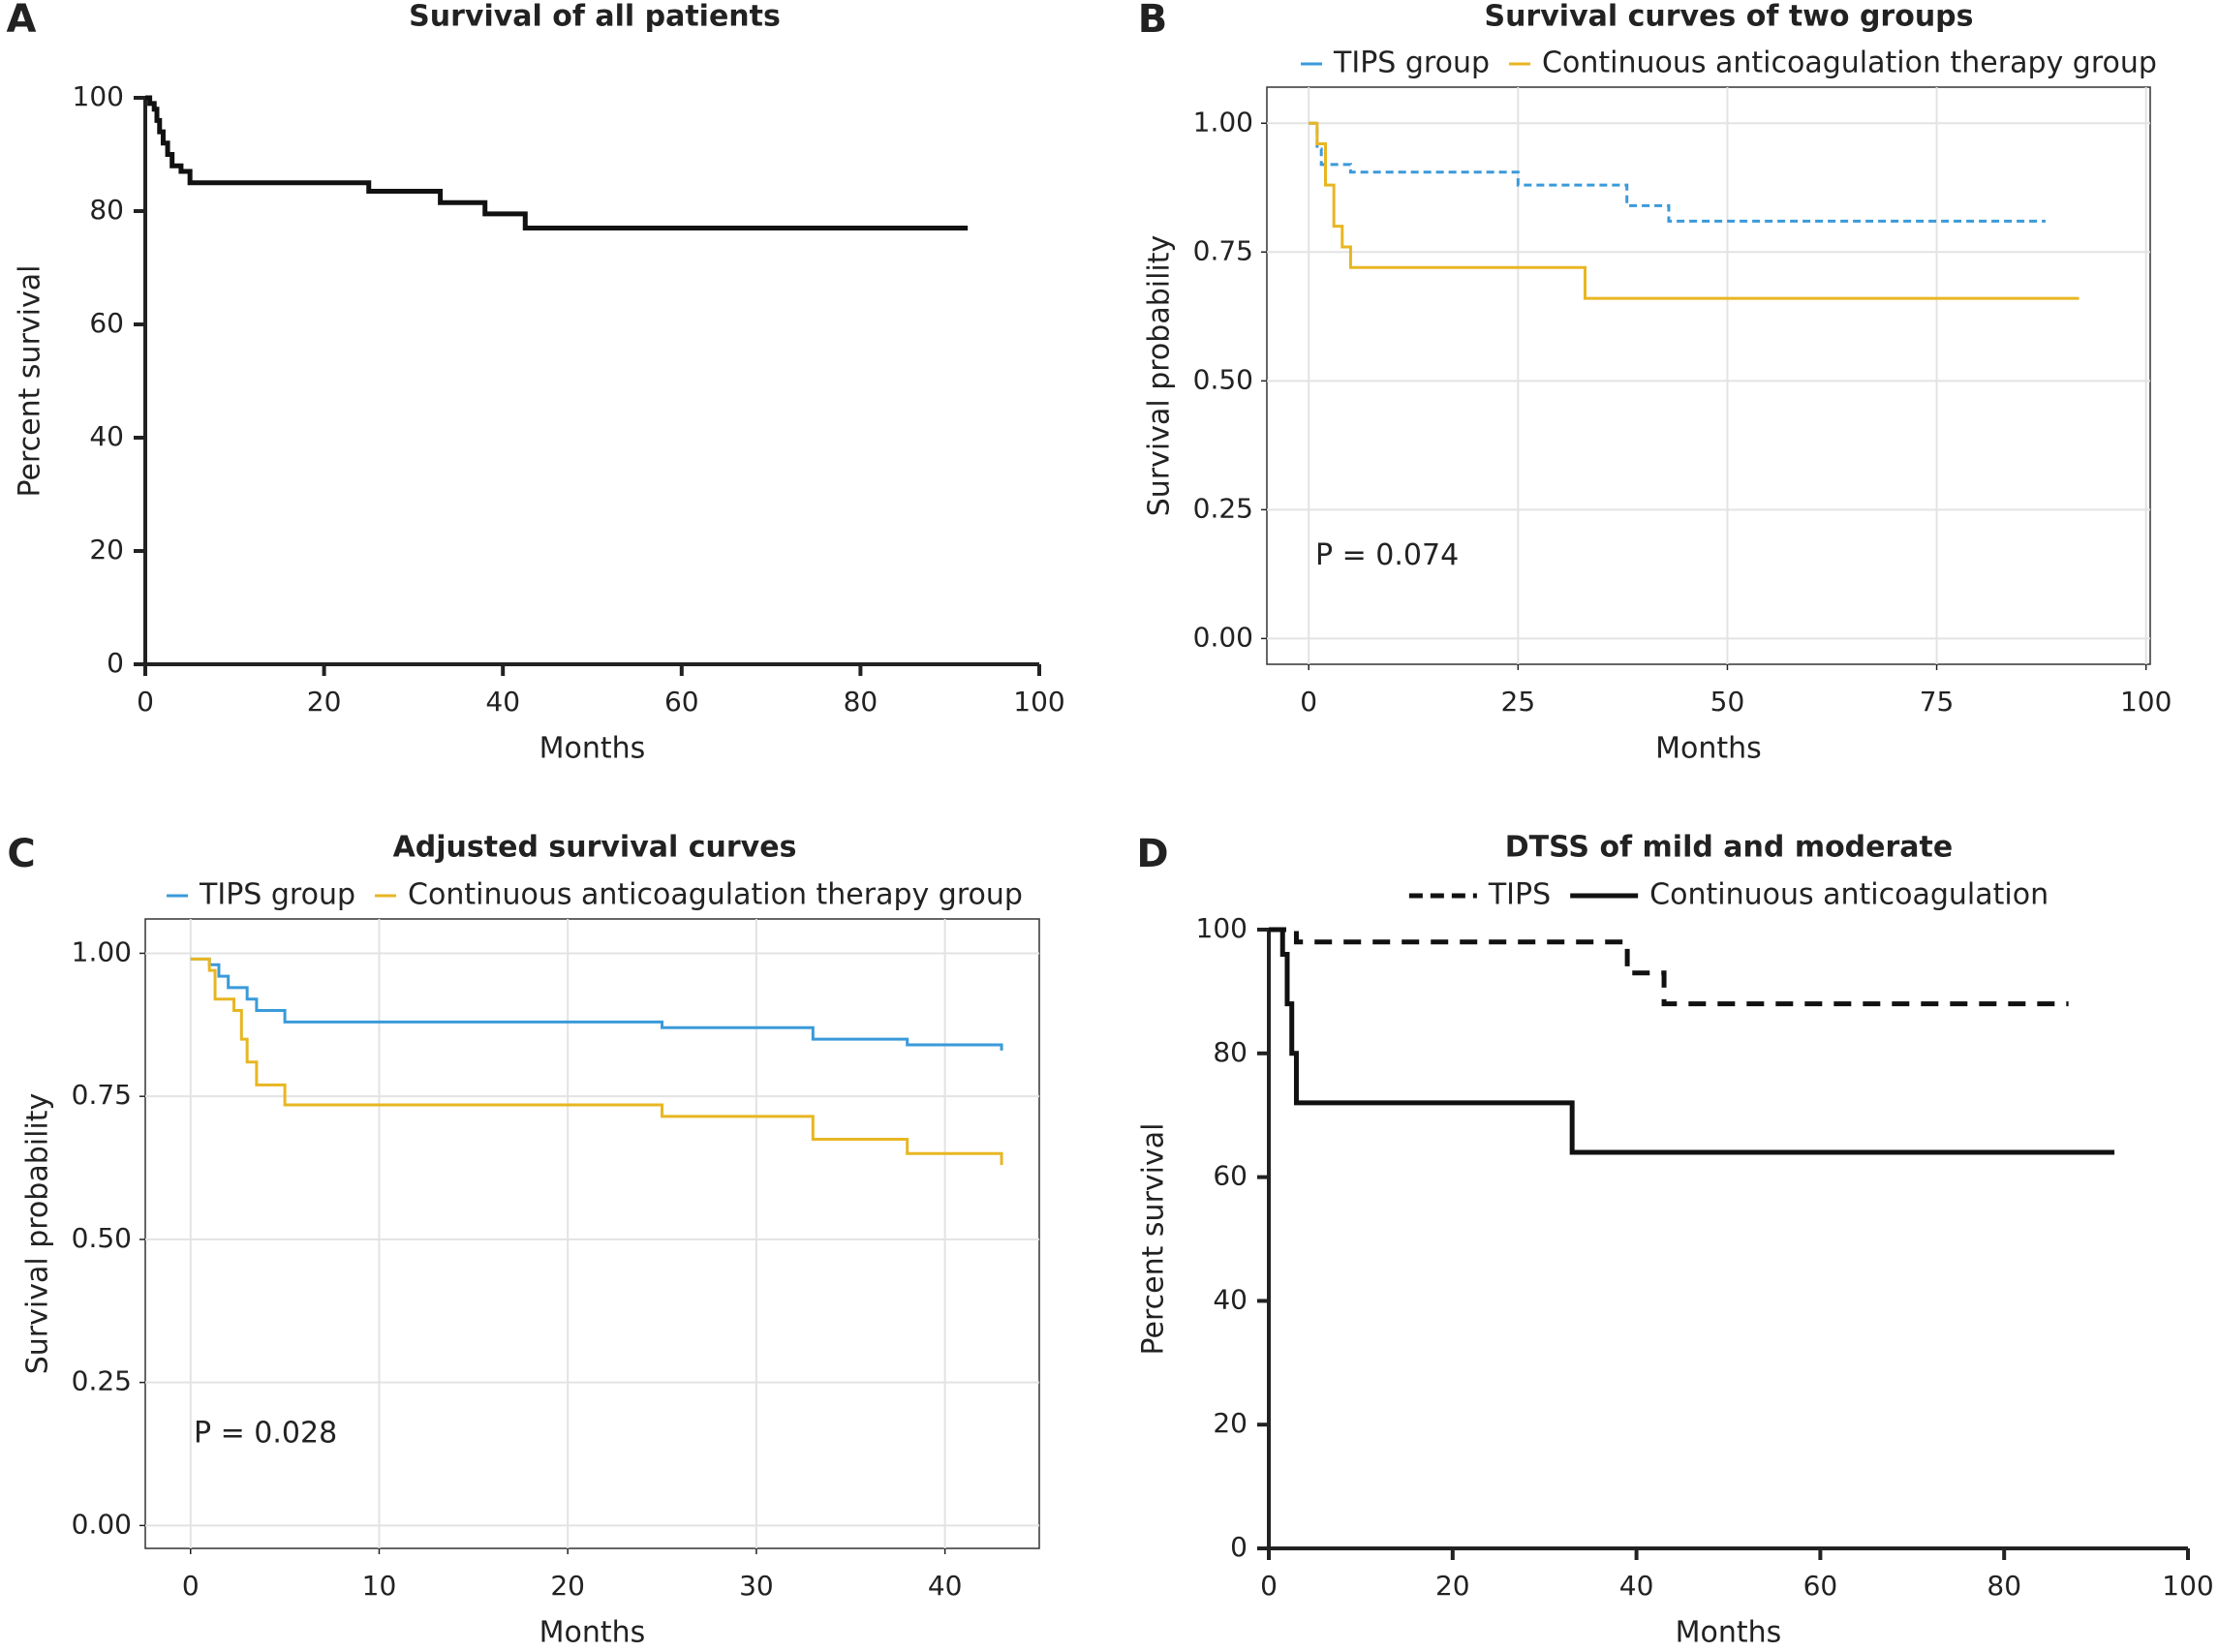  I want to click on chart-title: DTSS of mild and moderate, so click(1729, 848).